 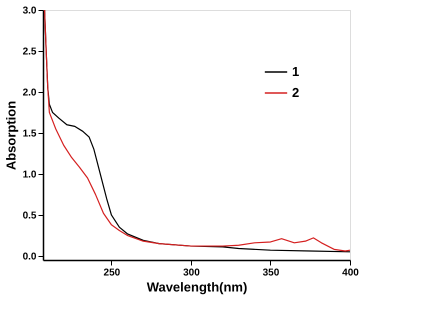 I want to click on x-tick-label: 300, so click(x=191, y=273).